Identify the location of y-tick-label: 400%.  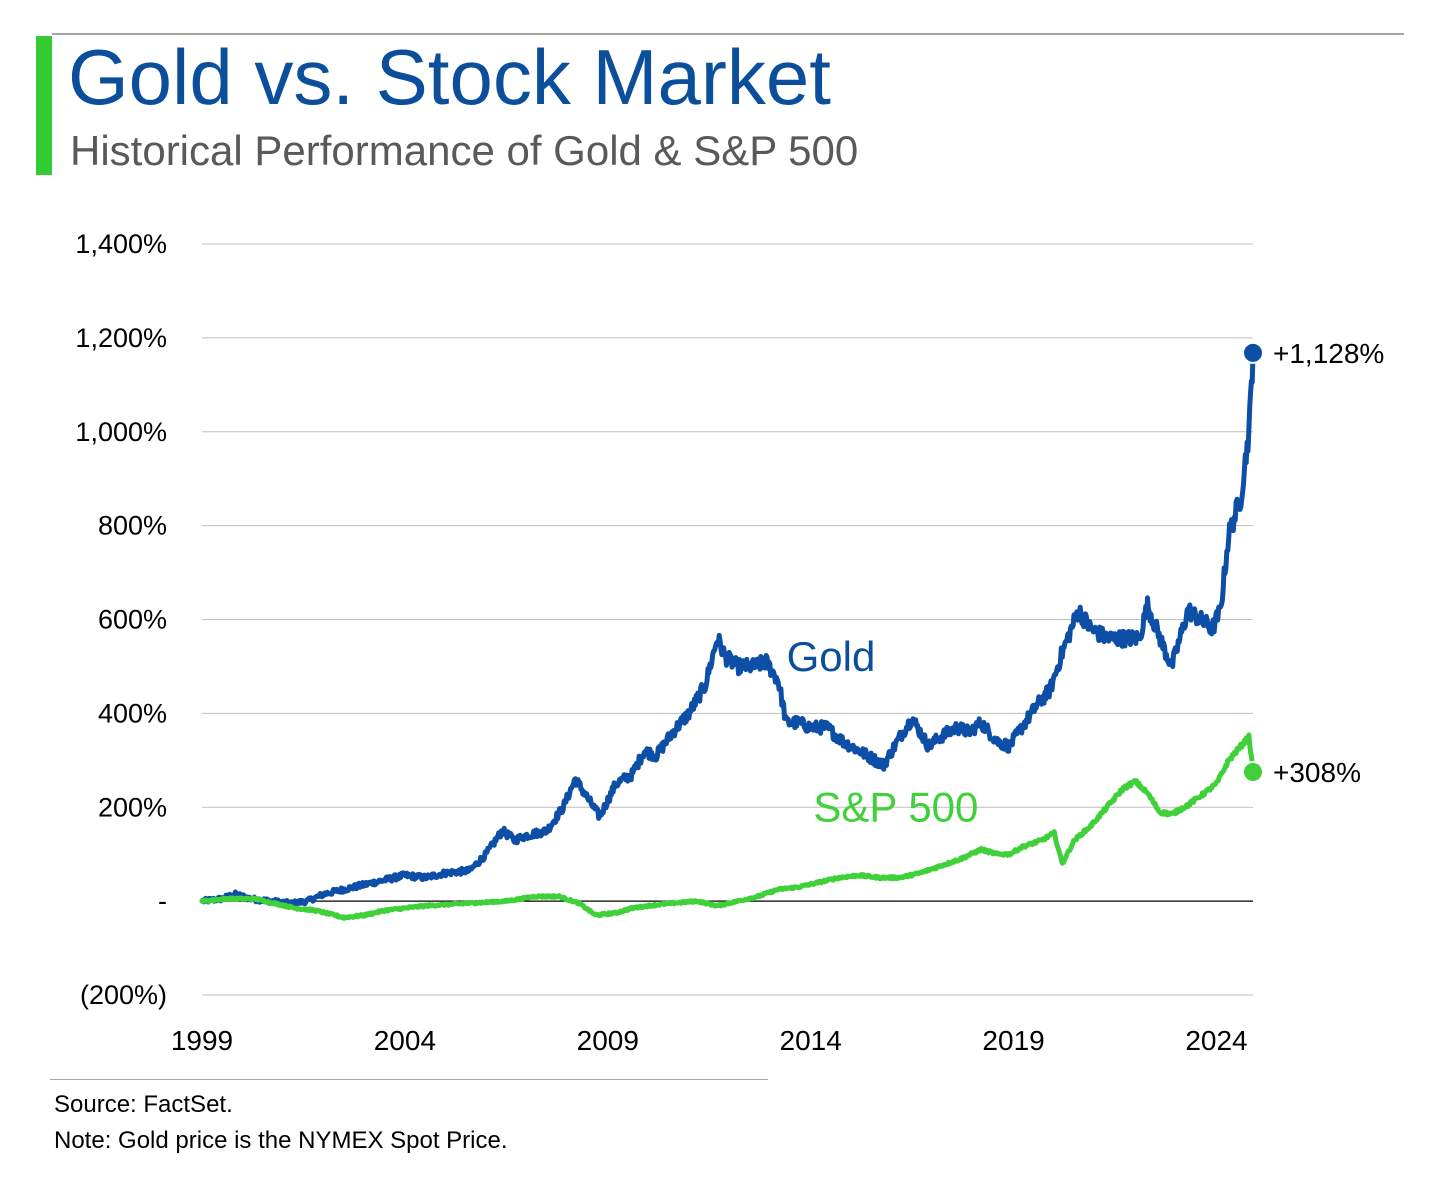
(132, 713).